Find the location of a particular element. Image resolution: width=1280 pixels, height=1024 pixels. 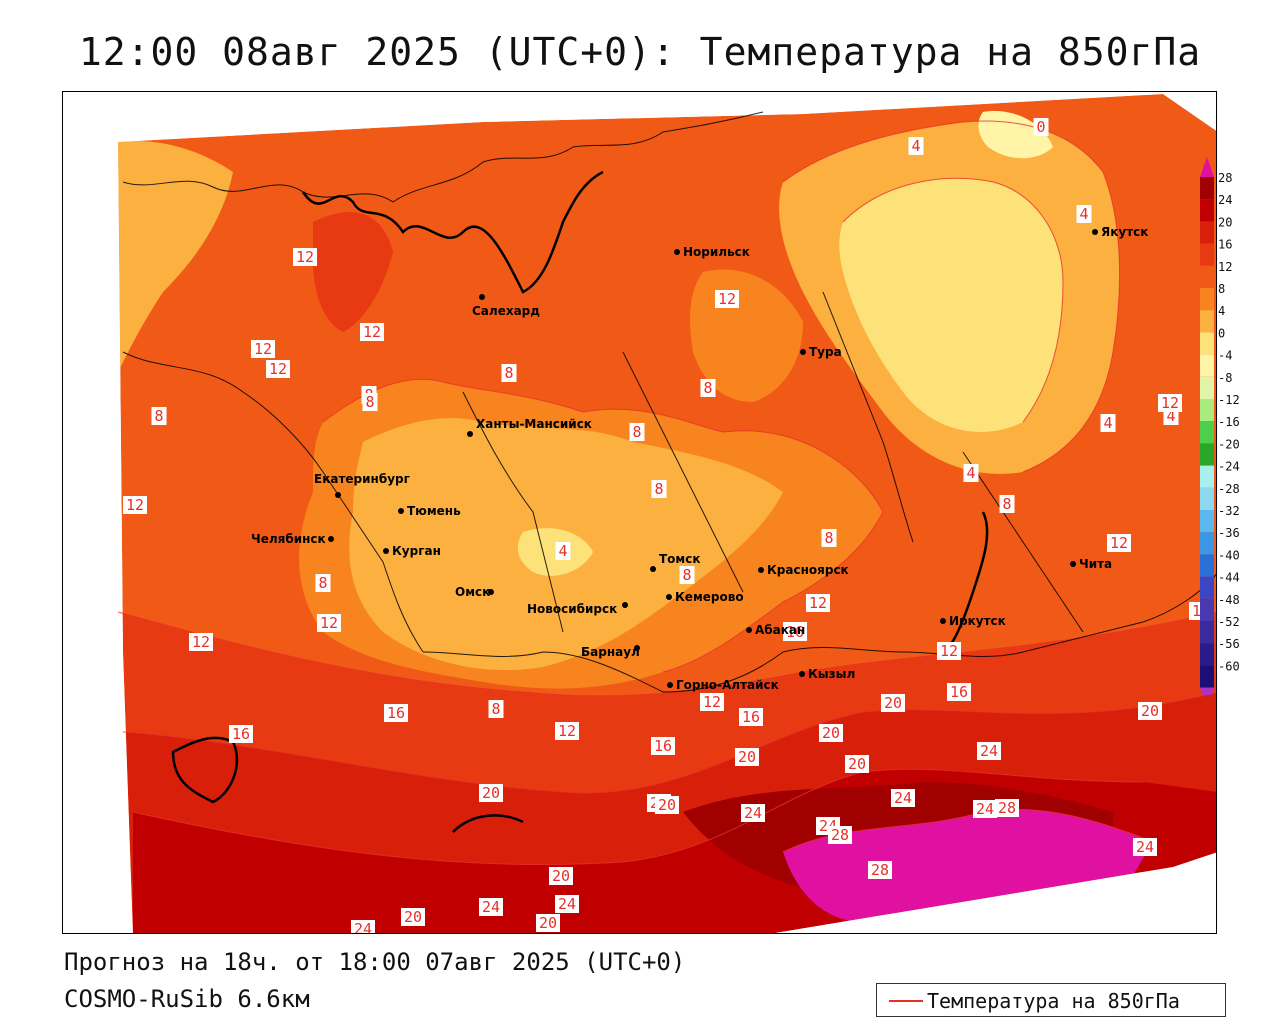

city-label: Кызыл is located at coordinates (831, 674).